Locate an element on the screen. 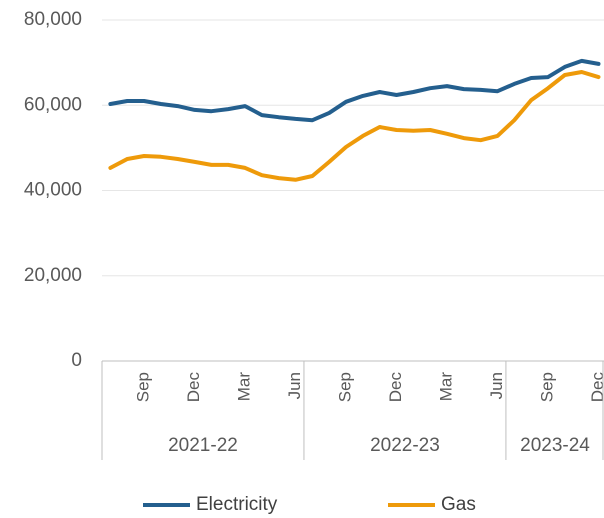 The height and width of the screenshot is (518, 604). y-tick-label: 80,000 is located at coordinates (53, 19).